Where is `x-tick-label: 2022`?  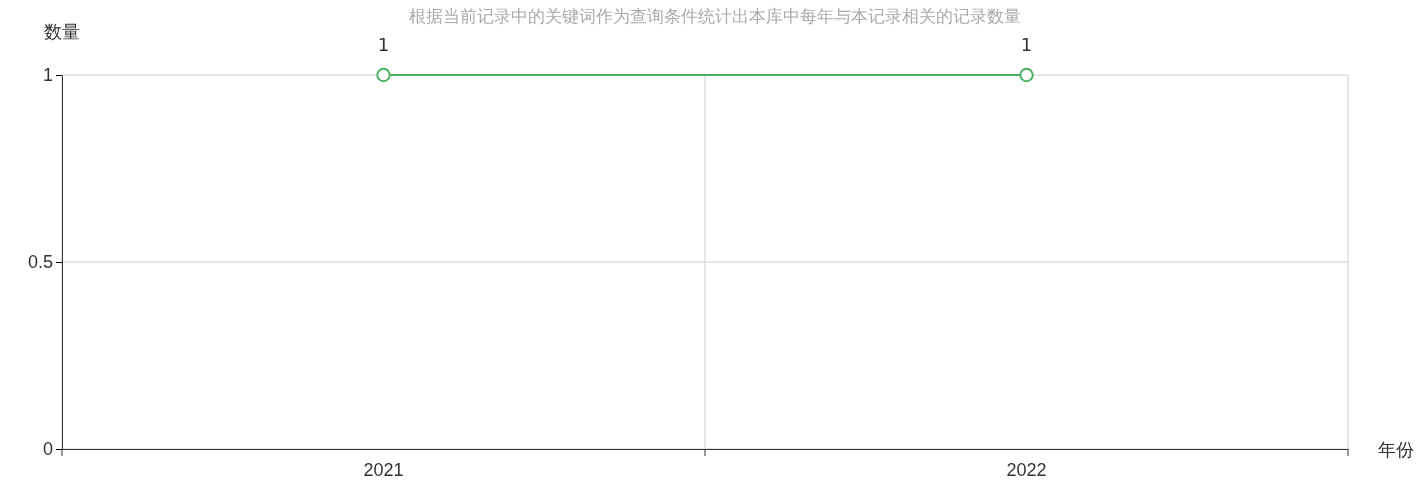 x-tick-label: 2022 is located at coordinates (1026, 469).